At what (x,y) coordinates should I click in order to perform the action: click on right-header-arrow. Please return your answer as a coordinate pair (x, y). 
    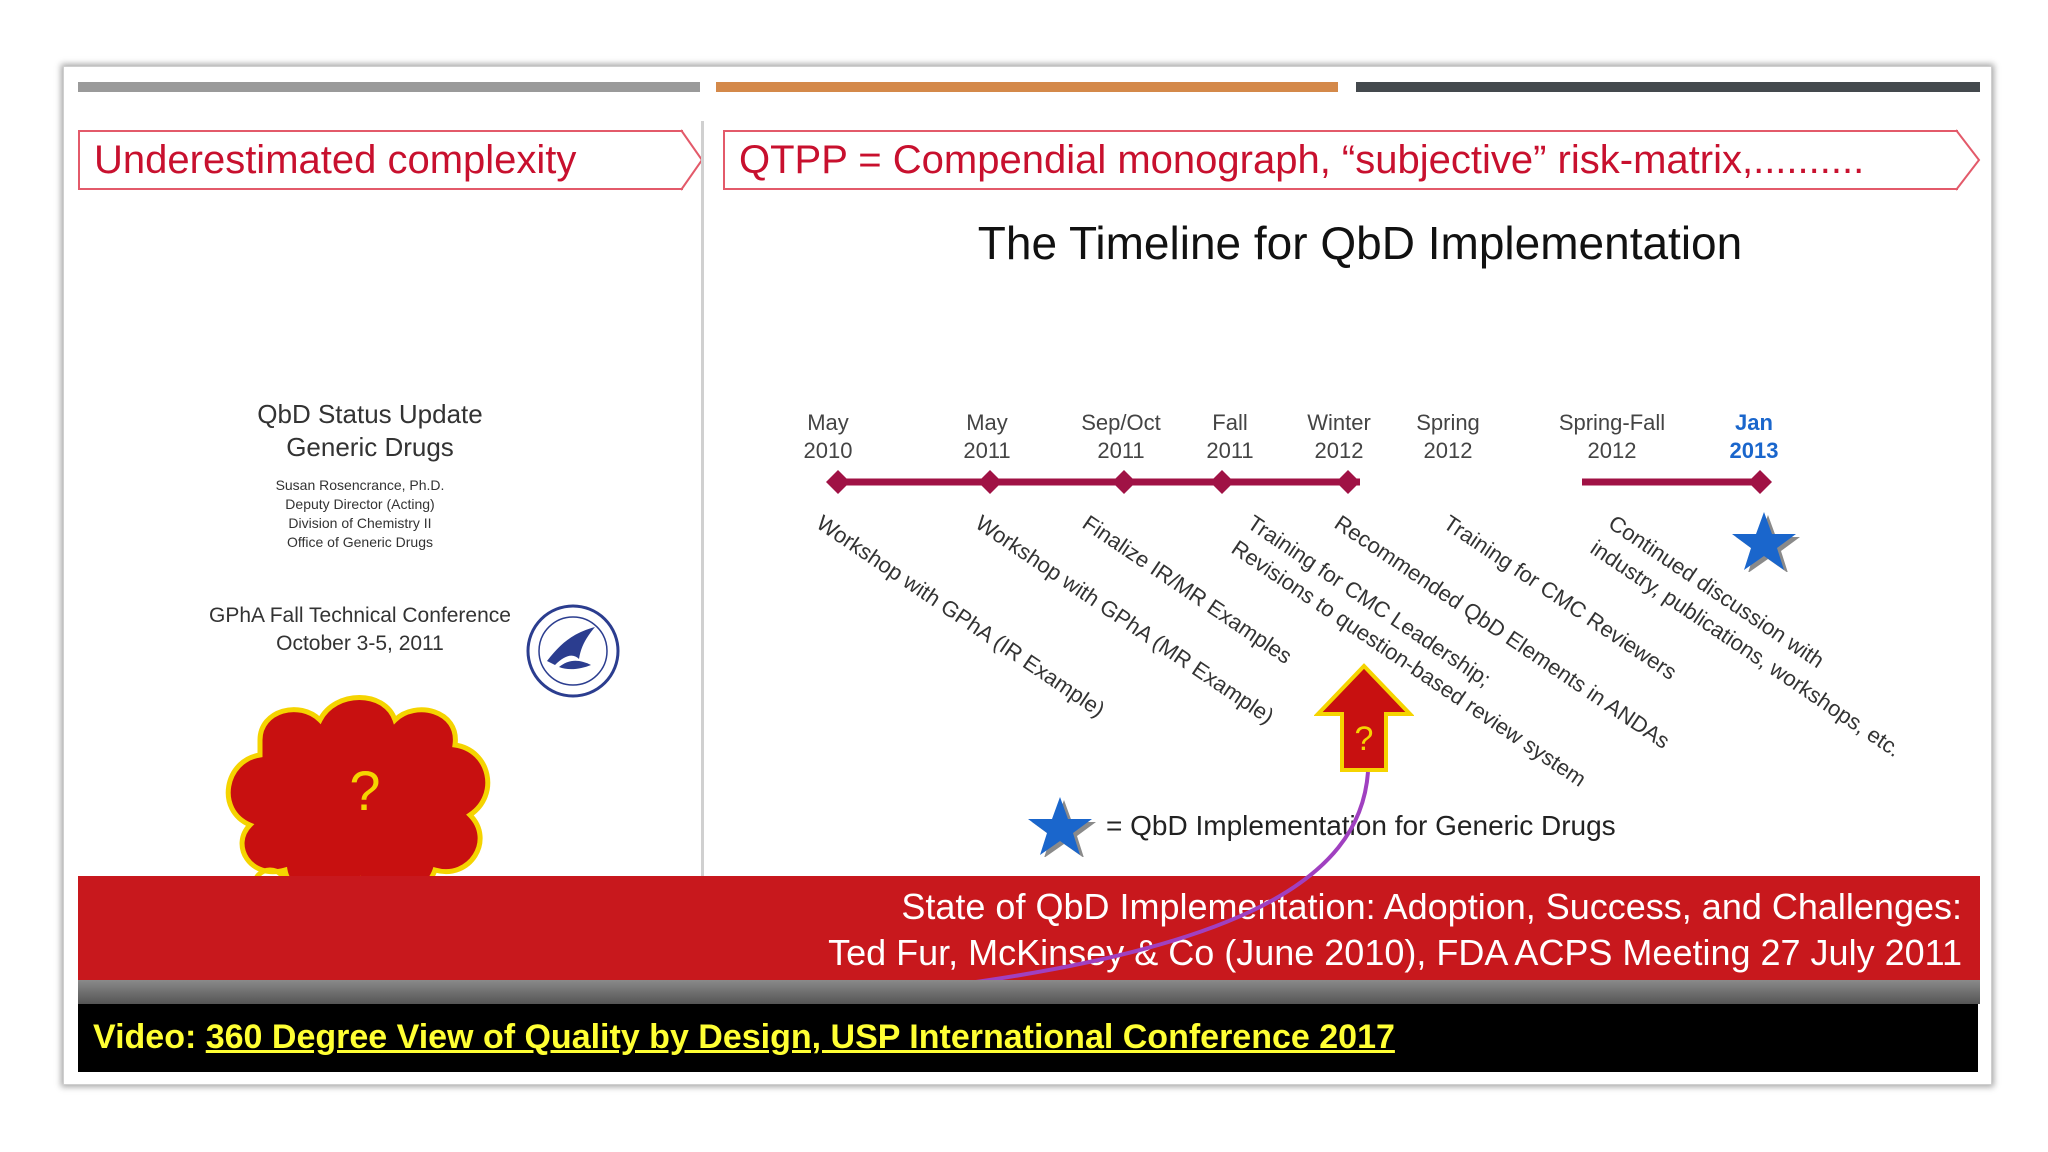
    Looking at the image, I should click on (1968, 160).